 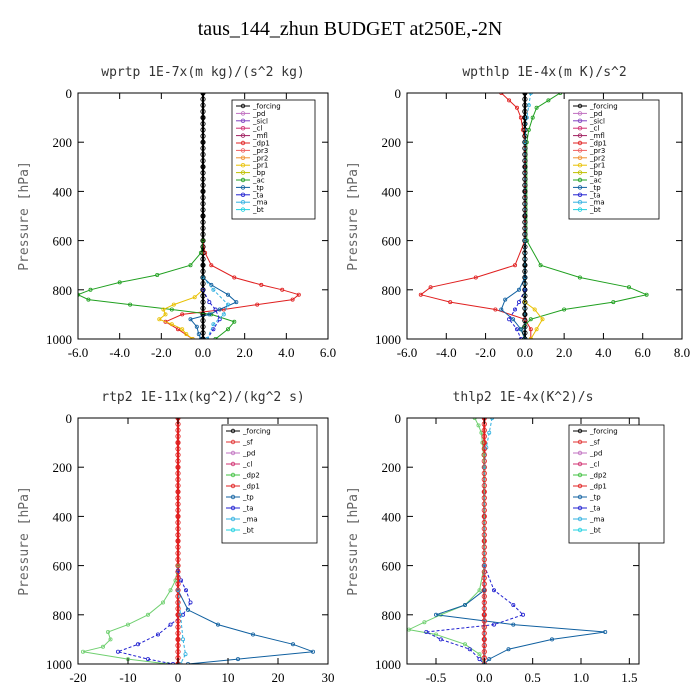 What do you see at coordinates (544, 216) in the screenshot?
I see `plot-frame` at bounding box center [544, 216].